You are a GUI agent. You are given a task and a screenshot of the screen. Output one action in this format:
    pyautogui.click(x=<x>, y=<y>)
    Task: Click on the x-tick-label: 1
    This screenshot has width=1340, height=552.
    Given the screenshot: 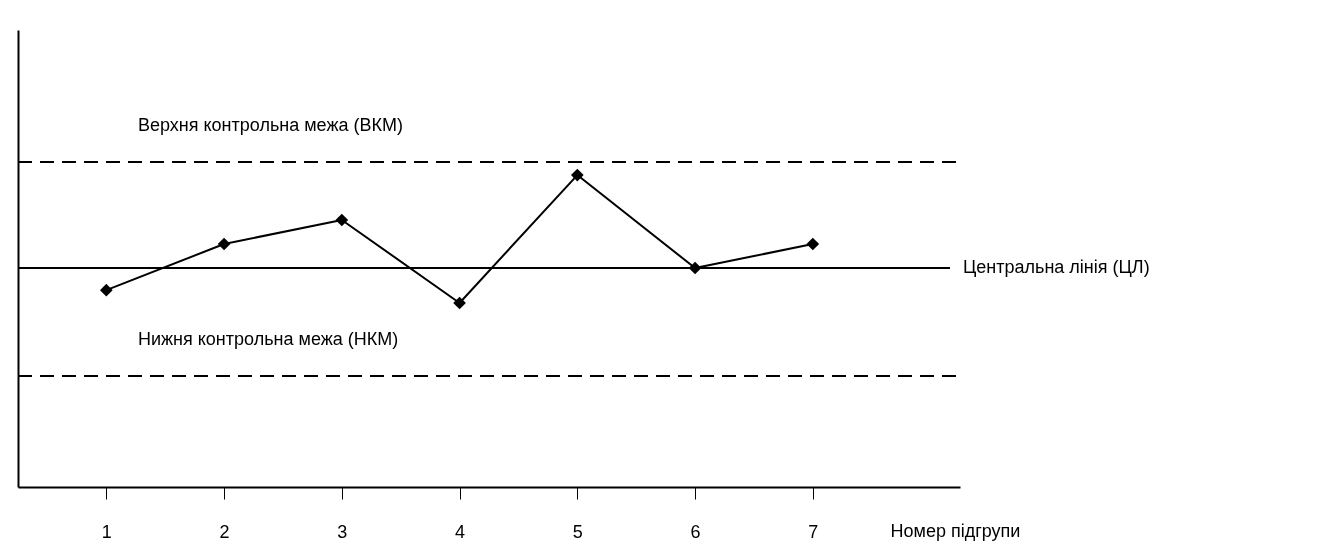 What is the action you would take?
    pyautogui.click(x=106, y=531)
    